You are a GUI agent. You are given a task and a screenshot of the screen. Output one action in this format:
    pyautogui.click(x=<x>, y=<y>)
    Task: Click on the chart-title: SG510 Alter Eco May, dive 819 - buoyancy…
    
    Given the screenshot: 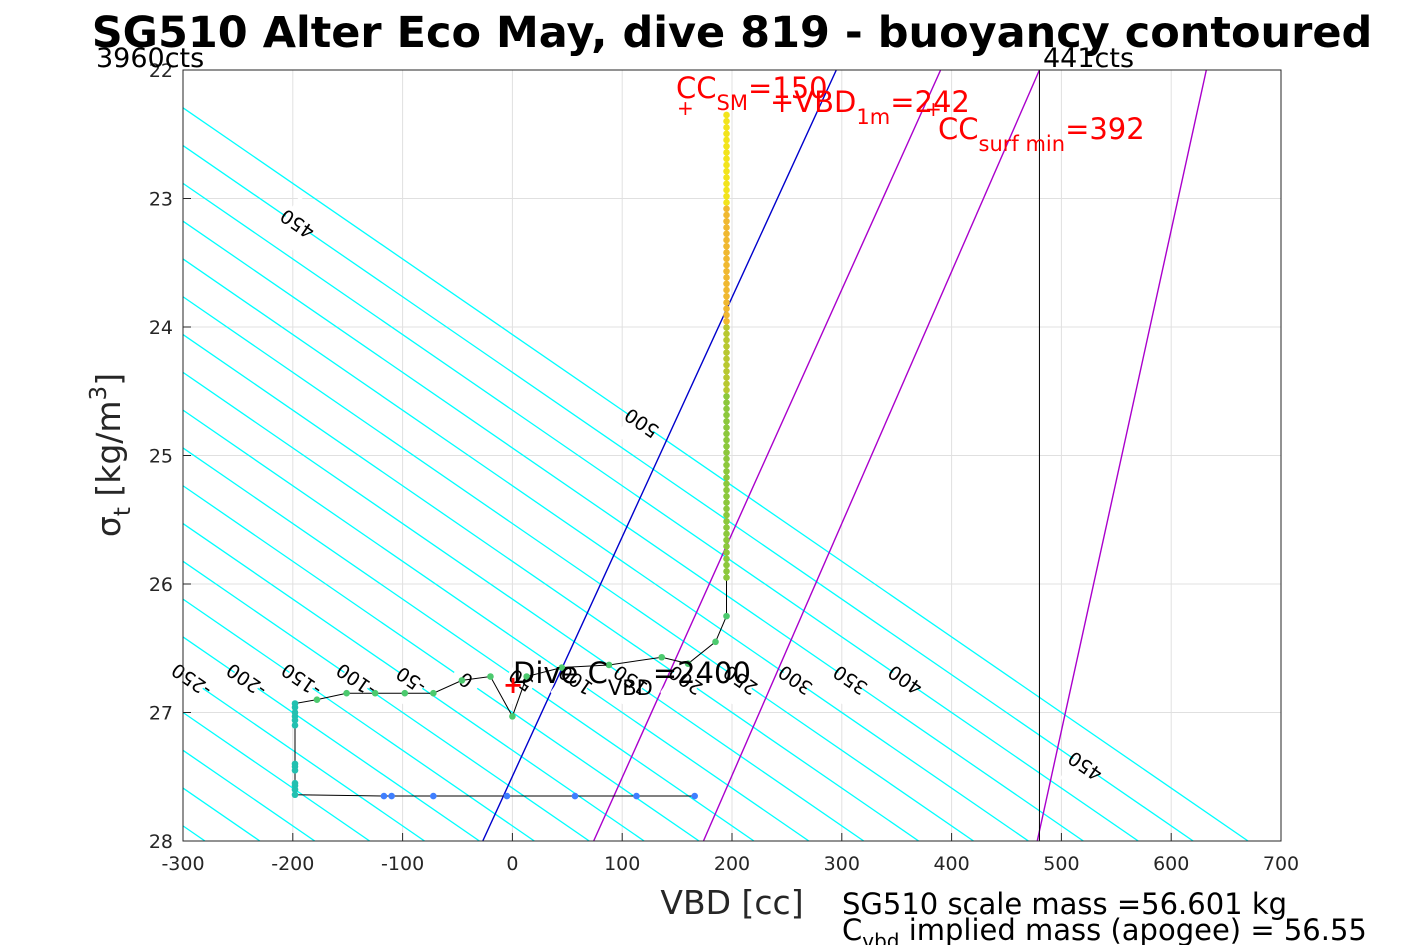 What is the action you would take?
    pyautogui.click(x=732, y=33)
    